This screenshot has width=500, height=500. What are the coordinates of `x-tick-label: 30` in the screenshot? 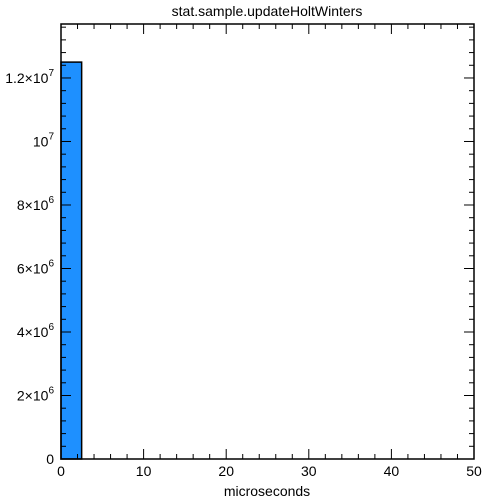 It's located at (309, 471).